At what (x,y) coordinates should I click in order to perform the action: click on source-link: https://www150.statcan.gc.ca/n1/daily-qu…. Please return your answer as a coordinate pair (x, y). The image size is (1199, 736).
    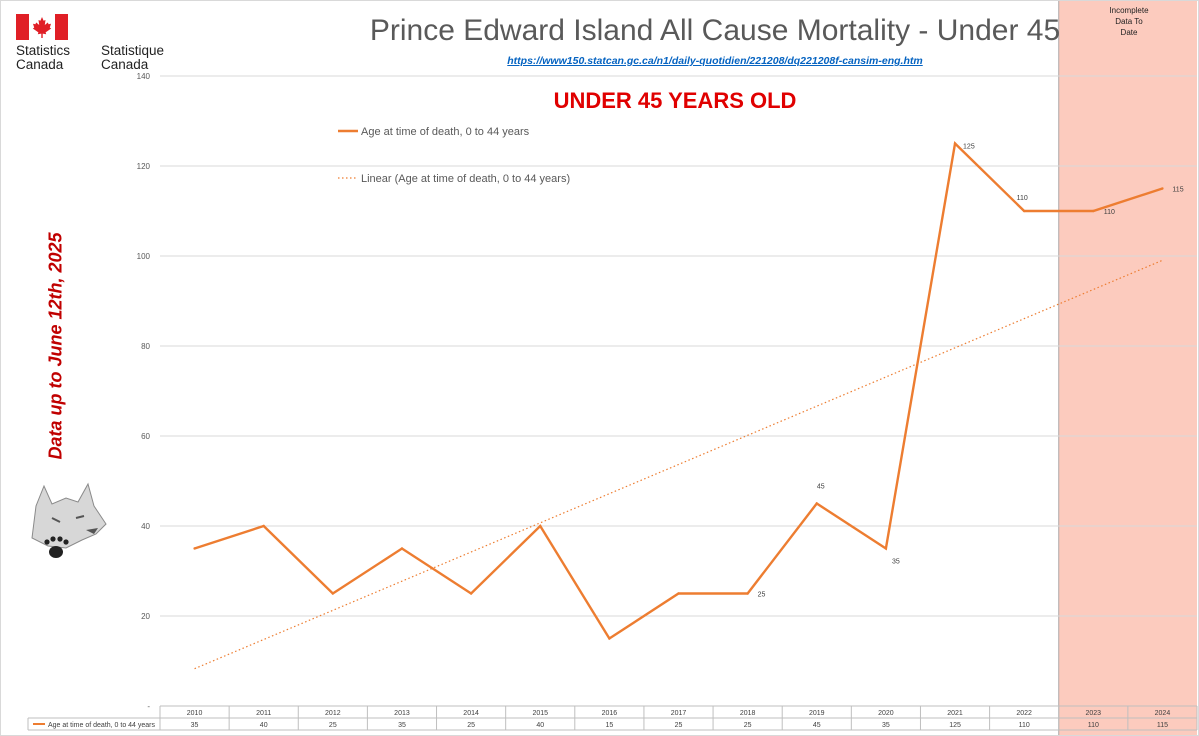
    Looking at the image, I should click on (715, 61).